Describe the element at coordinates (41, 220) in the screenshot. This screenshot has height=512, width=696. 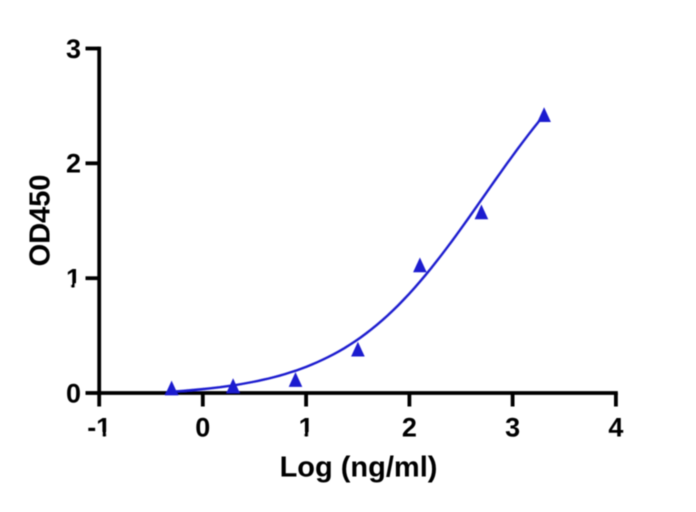
I see `svg-text: OD450` at that location.